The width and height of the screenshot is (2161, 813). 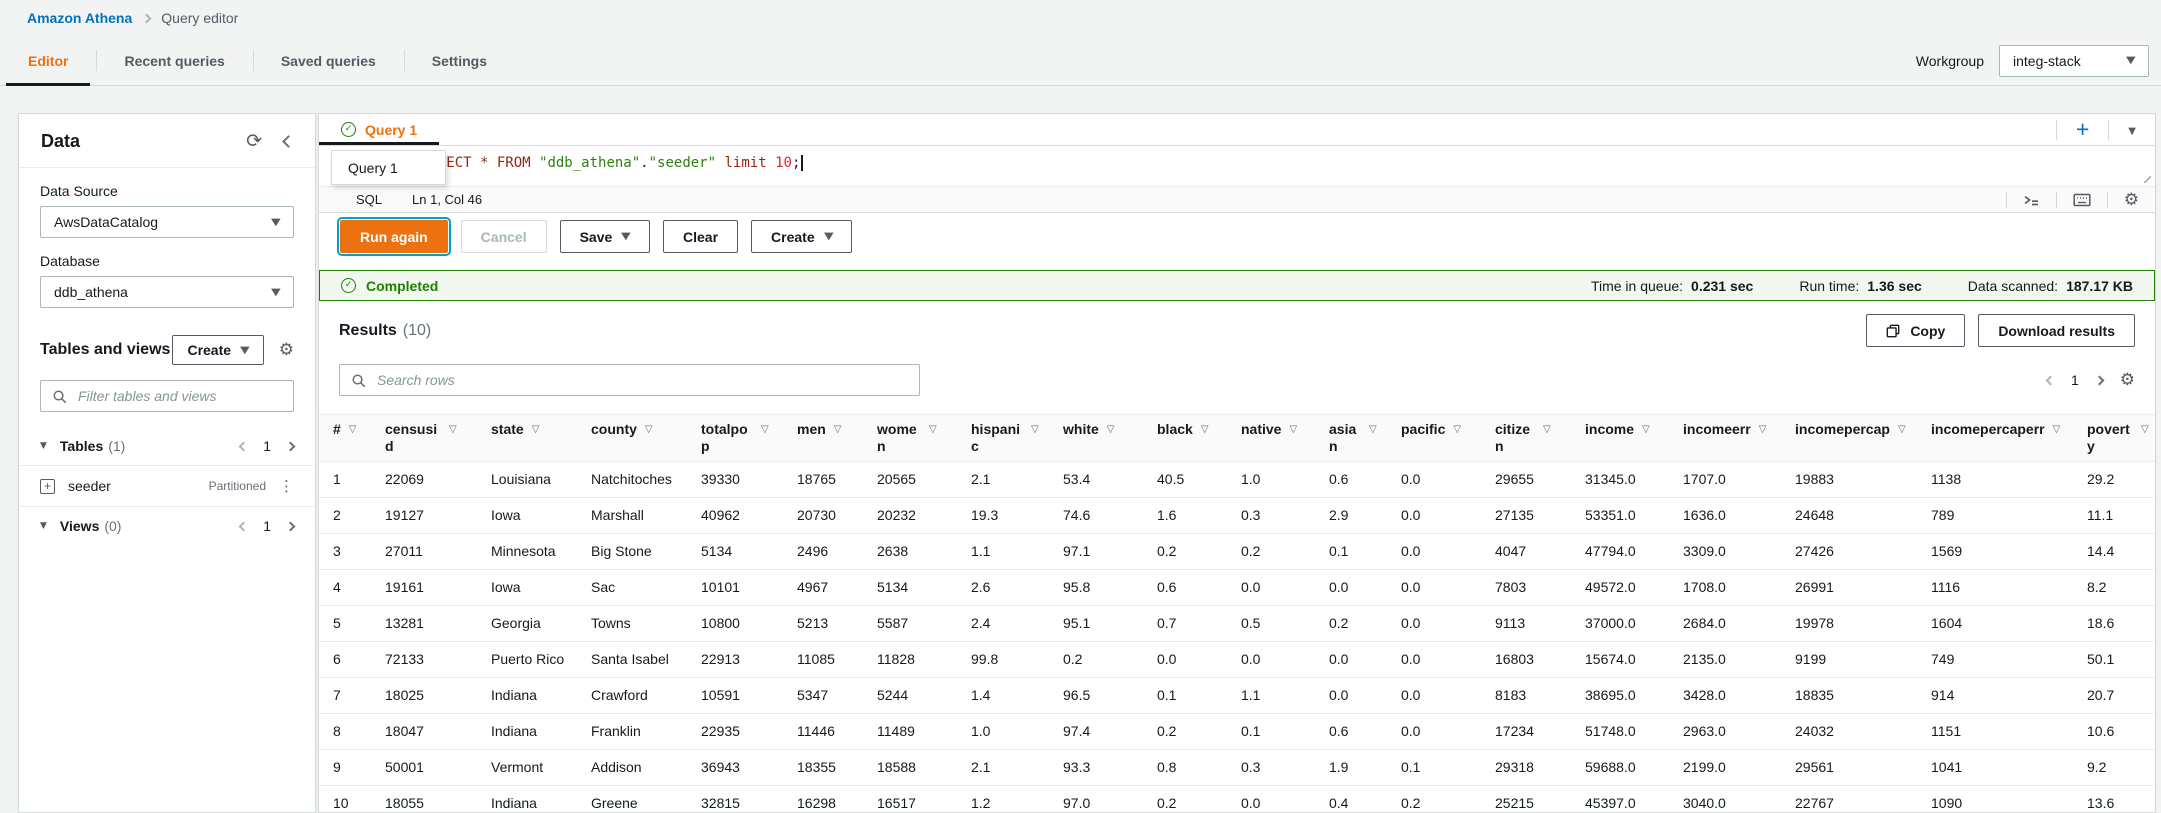 What do you see at coordinates (379, 129) in the screenshot?
I see `query-tab-1: ✓ Query 1` at bounding box center [379, 129].